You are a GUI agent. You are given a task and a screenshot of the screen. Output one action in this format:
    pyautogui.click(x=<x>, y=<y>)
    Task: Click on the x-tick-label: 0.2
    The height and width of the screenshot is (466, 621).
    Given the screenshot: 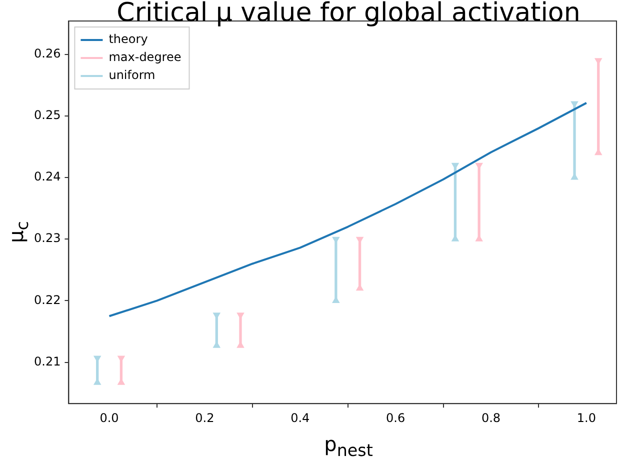 What is the action you would take?
    pyautogui.click(x=204, y=417)
    